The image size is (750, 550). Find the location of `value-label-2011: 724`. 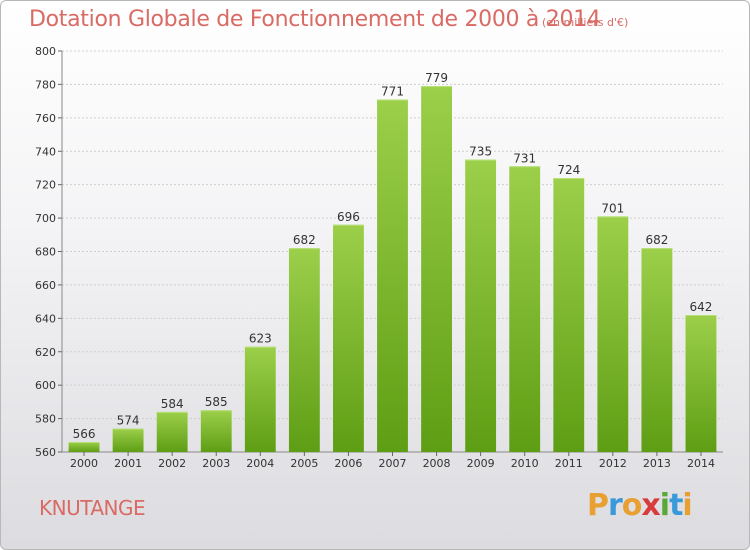

value-label-2011: 724 is located at coordinates (568, 170).